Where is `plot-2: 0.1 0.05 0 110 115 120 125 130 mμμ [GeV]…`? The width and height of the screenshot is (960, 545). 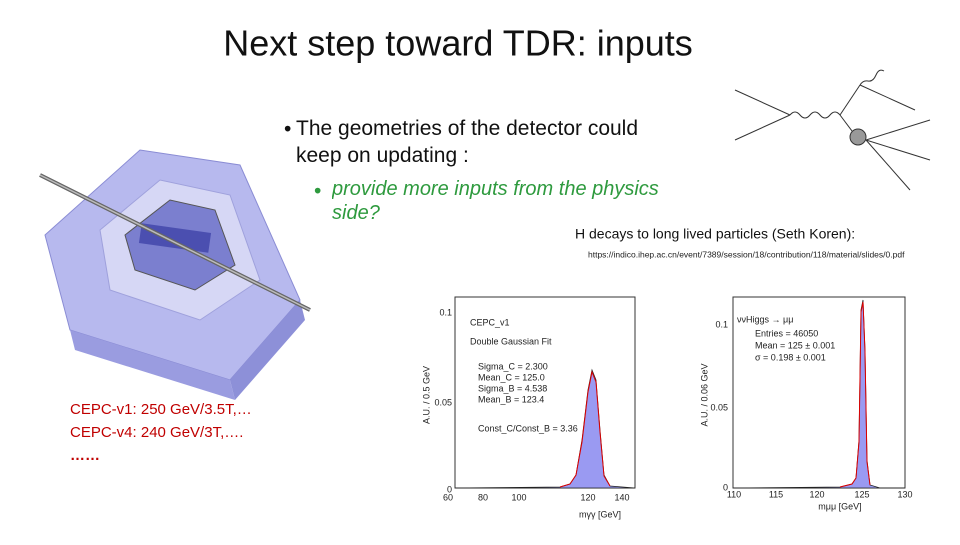 plot-2: 0.1 0.05 0 110 115 120 125 130 mμμ [GeV]… is located at coordinates (806, 403).